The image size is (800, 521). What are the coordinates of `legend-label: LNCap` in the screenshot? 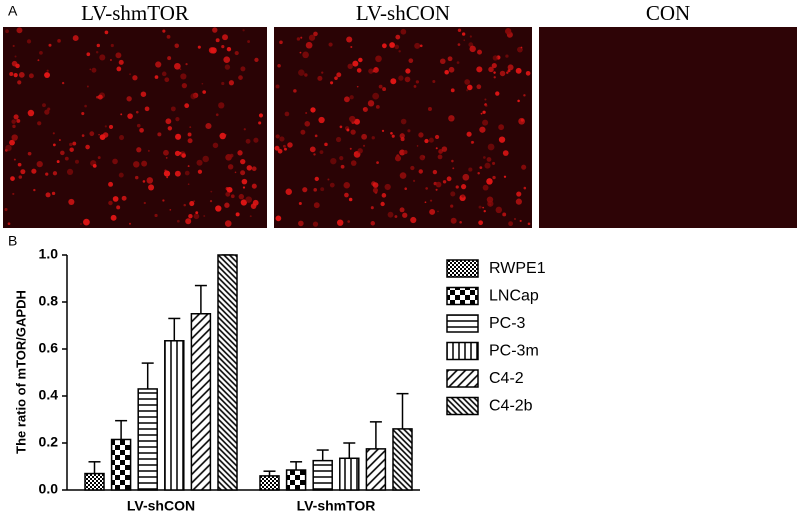 It's located at (514, 296).